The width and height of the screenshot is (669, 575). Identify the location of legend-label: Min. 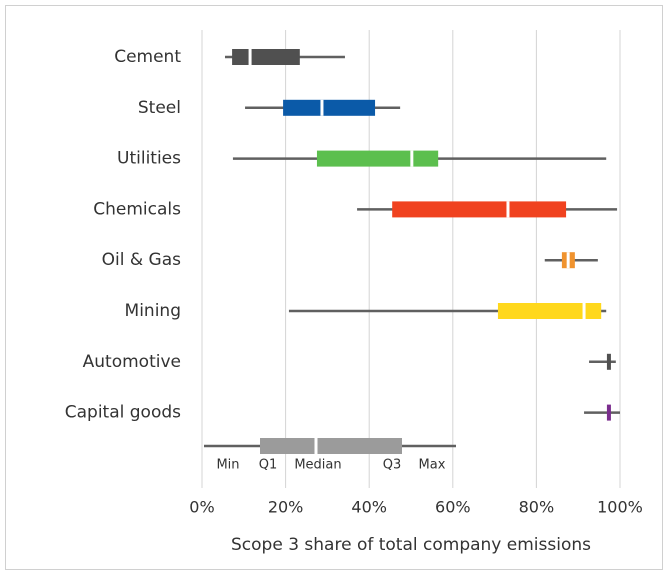
(227, 465).